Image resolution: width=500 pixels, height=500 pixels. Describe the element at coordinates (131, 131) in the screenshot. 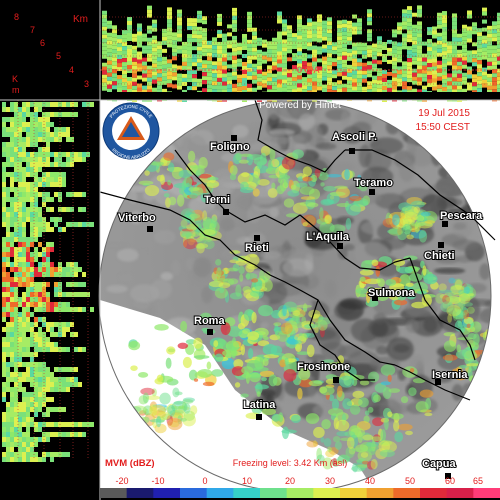

I see `civil-protection-logo: PROTEZIONE CIVILE REGIONE ABRUZZO` at that location.